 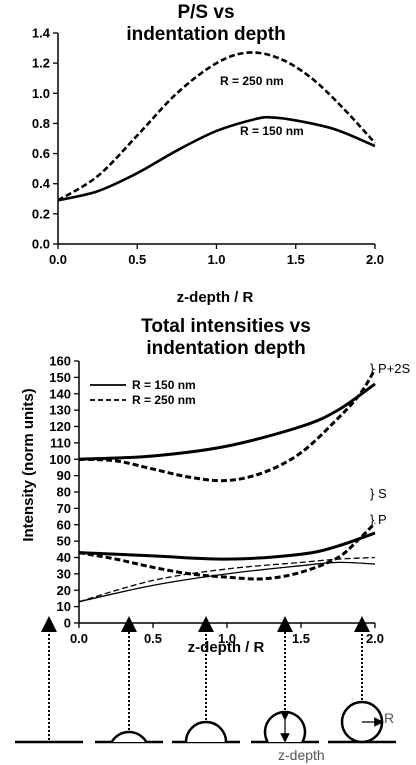 What do you see at coordinates (60, 361) in the screenshot?
I see `y-tick-label: 160` at bounding box center [60, 361].